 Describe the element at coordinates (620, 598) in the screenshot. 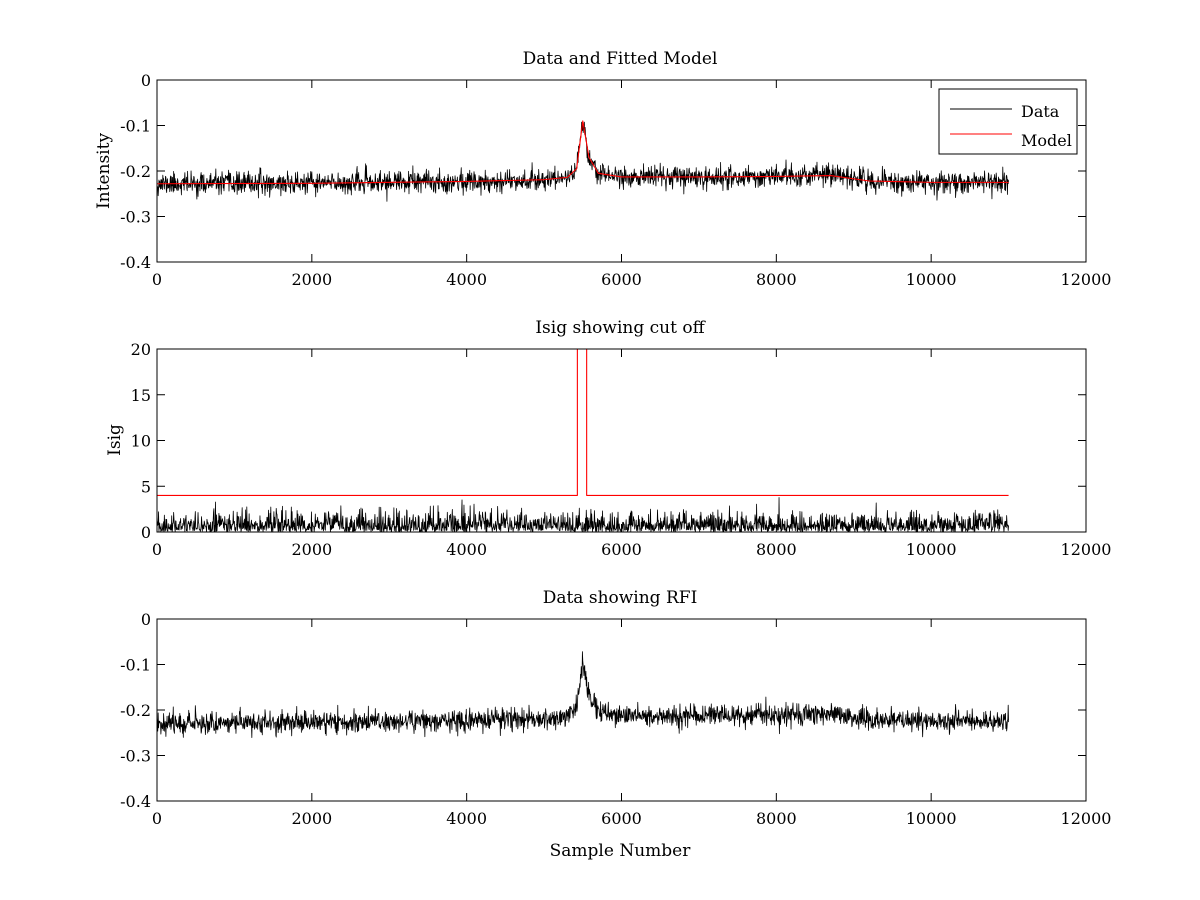

I see `panel-title: Data showing RFI` at that location.